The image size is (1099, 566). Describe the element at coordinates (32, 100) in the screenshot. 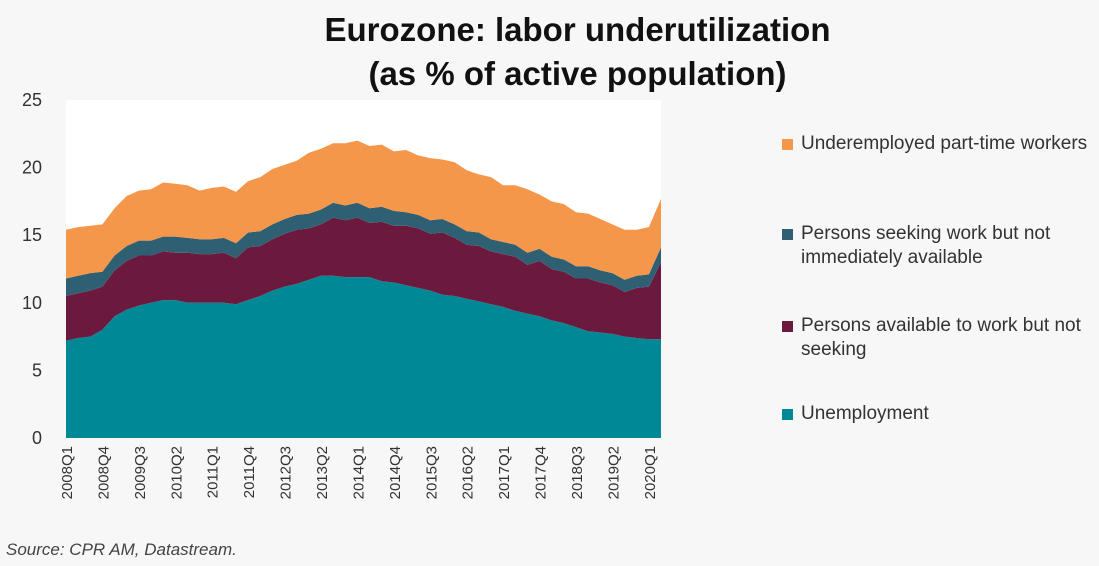

I see `y-tick-label: 25` at that location.